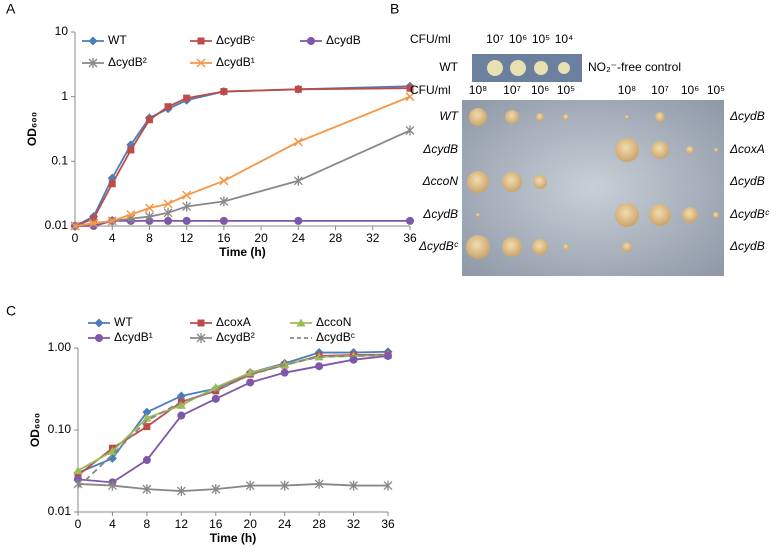  Describe the element at coordinates (11, 311) in the screenshot. I see `panel-label: C` at that location.